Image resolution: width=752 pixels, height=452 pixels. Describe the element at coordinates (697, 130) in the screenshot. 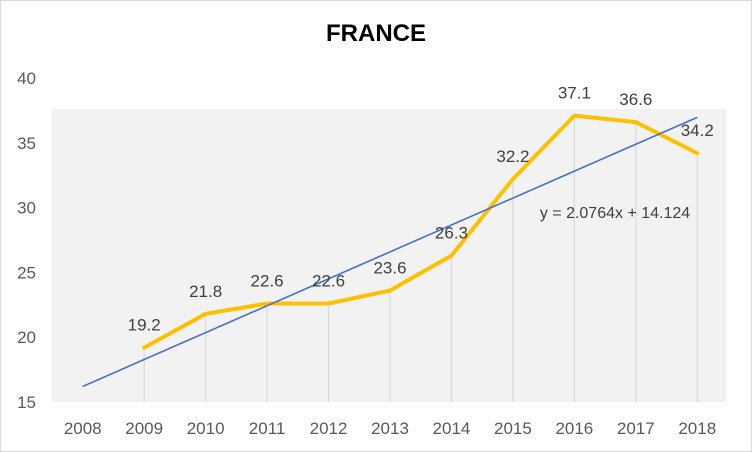

I see `data-label: 34.2` at that location.